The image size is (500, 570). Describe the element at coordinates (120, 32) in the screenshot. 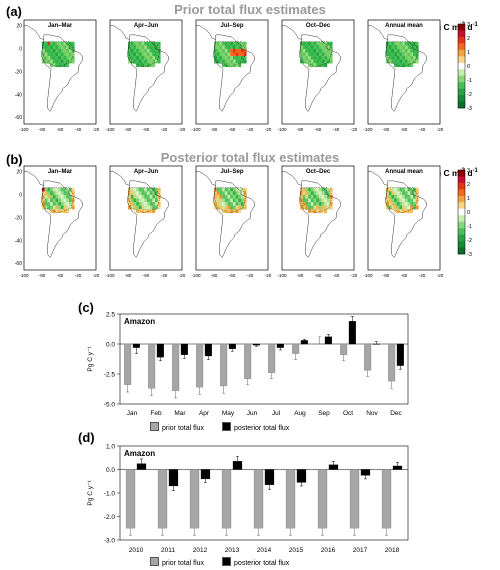

I see `central-america-outline` at that location.